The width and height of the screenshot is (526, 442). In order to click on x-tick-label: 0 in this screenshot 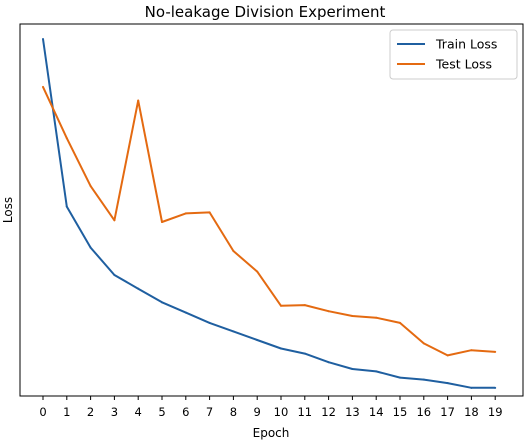, I will do `click(42, 412)`.